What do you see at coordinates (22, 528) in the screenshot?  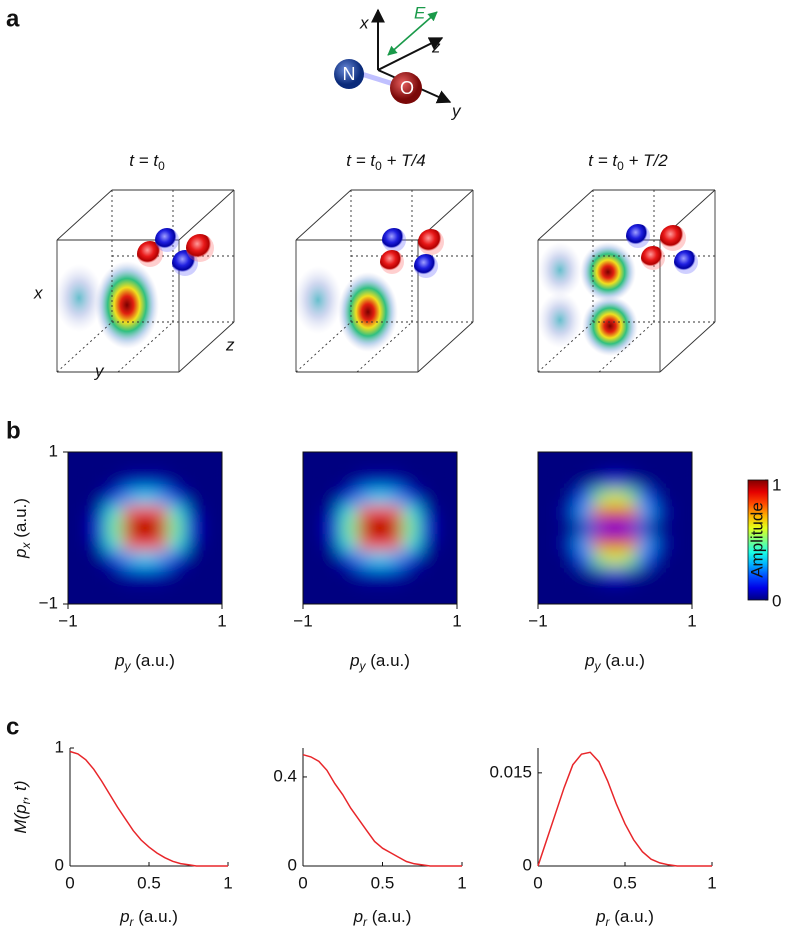 I see `y-axis-label: px (a.u.)` at bounding box center [22, 528].